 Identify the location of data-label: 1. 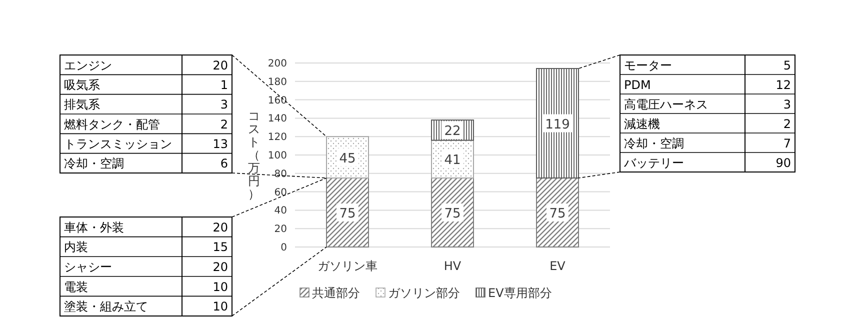
(224, 85).